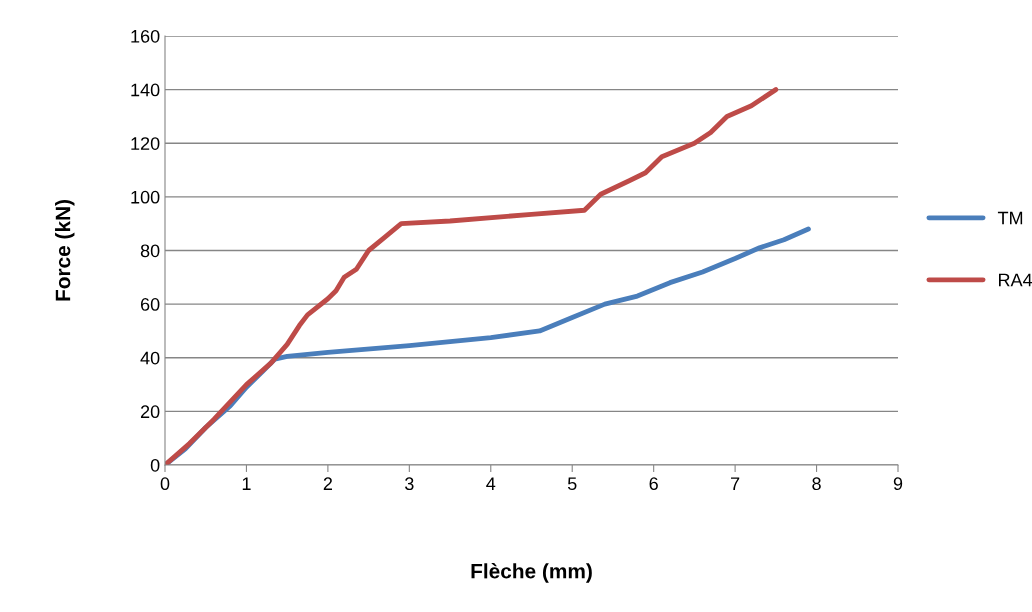  What do you see at coordinates (165, 484) in the screenshot?
I see `x-tick-label: 0` at bounding box center [165, 484].